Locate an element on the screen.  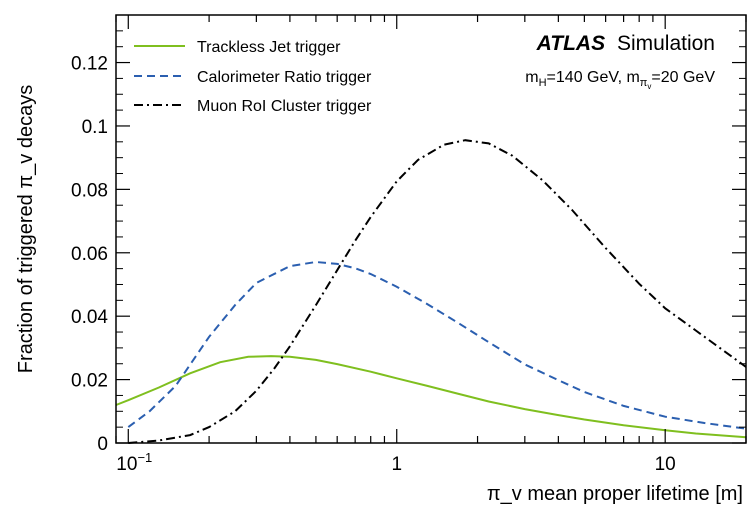
simulation-text: Simulation is located at coordinates (666, 43).